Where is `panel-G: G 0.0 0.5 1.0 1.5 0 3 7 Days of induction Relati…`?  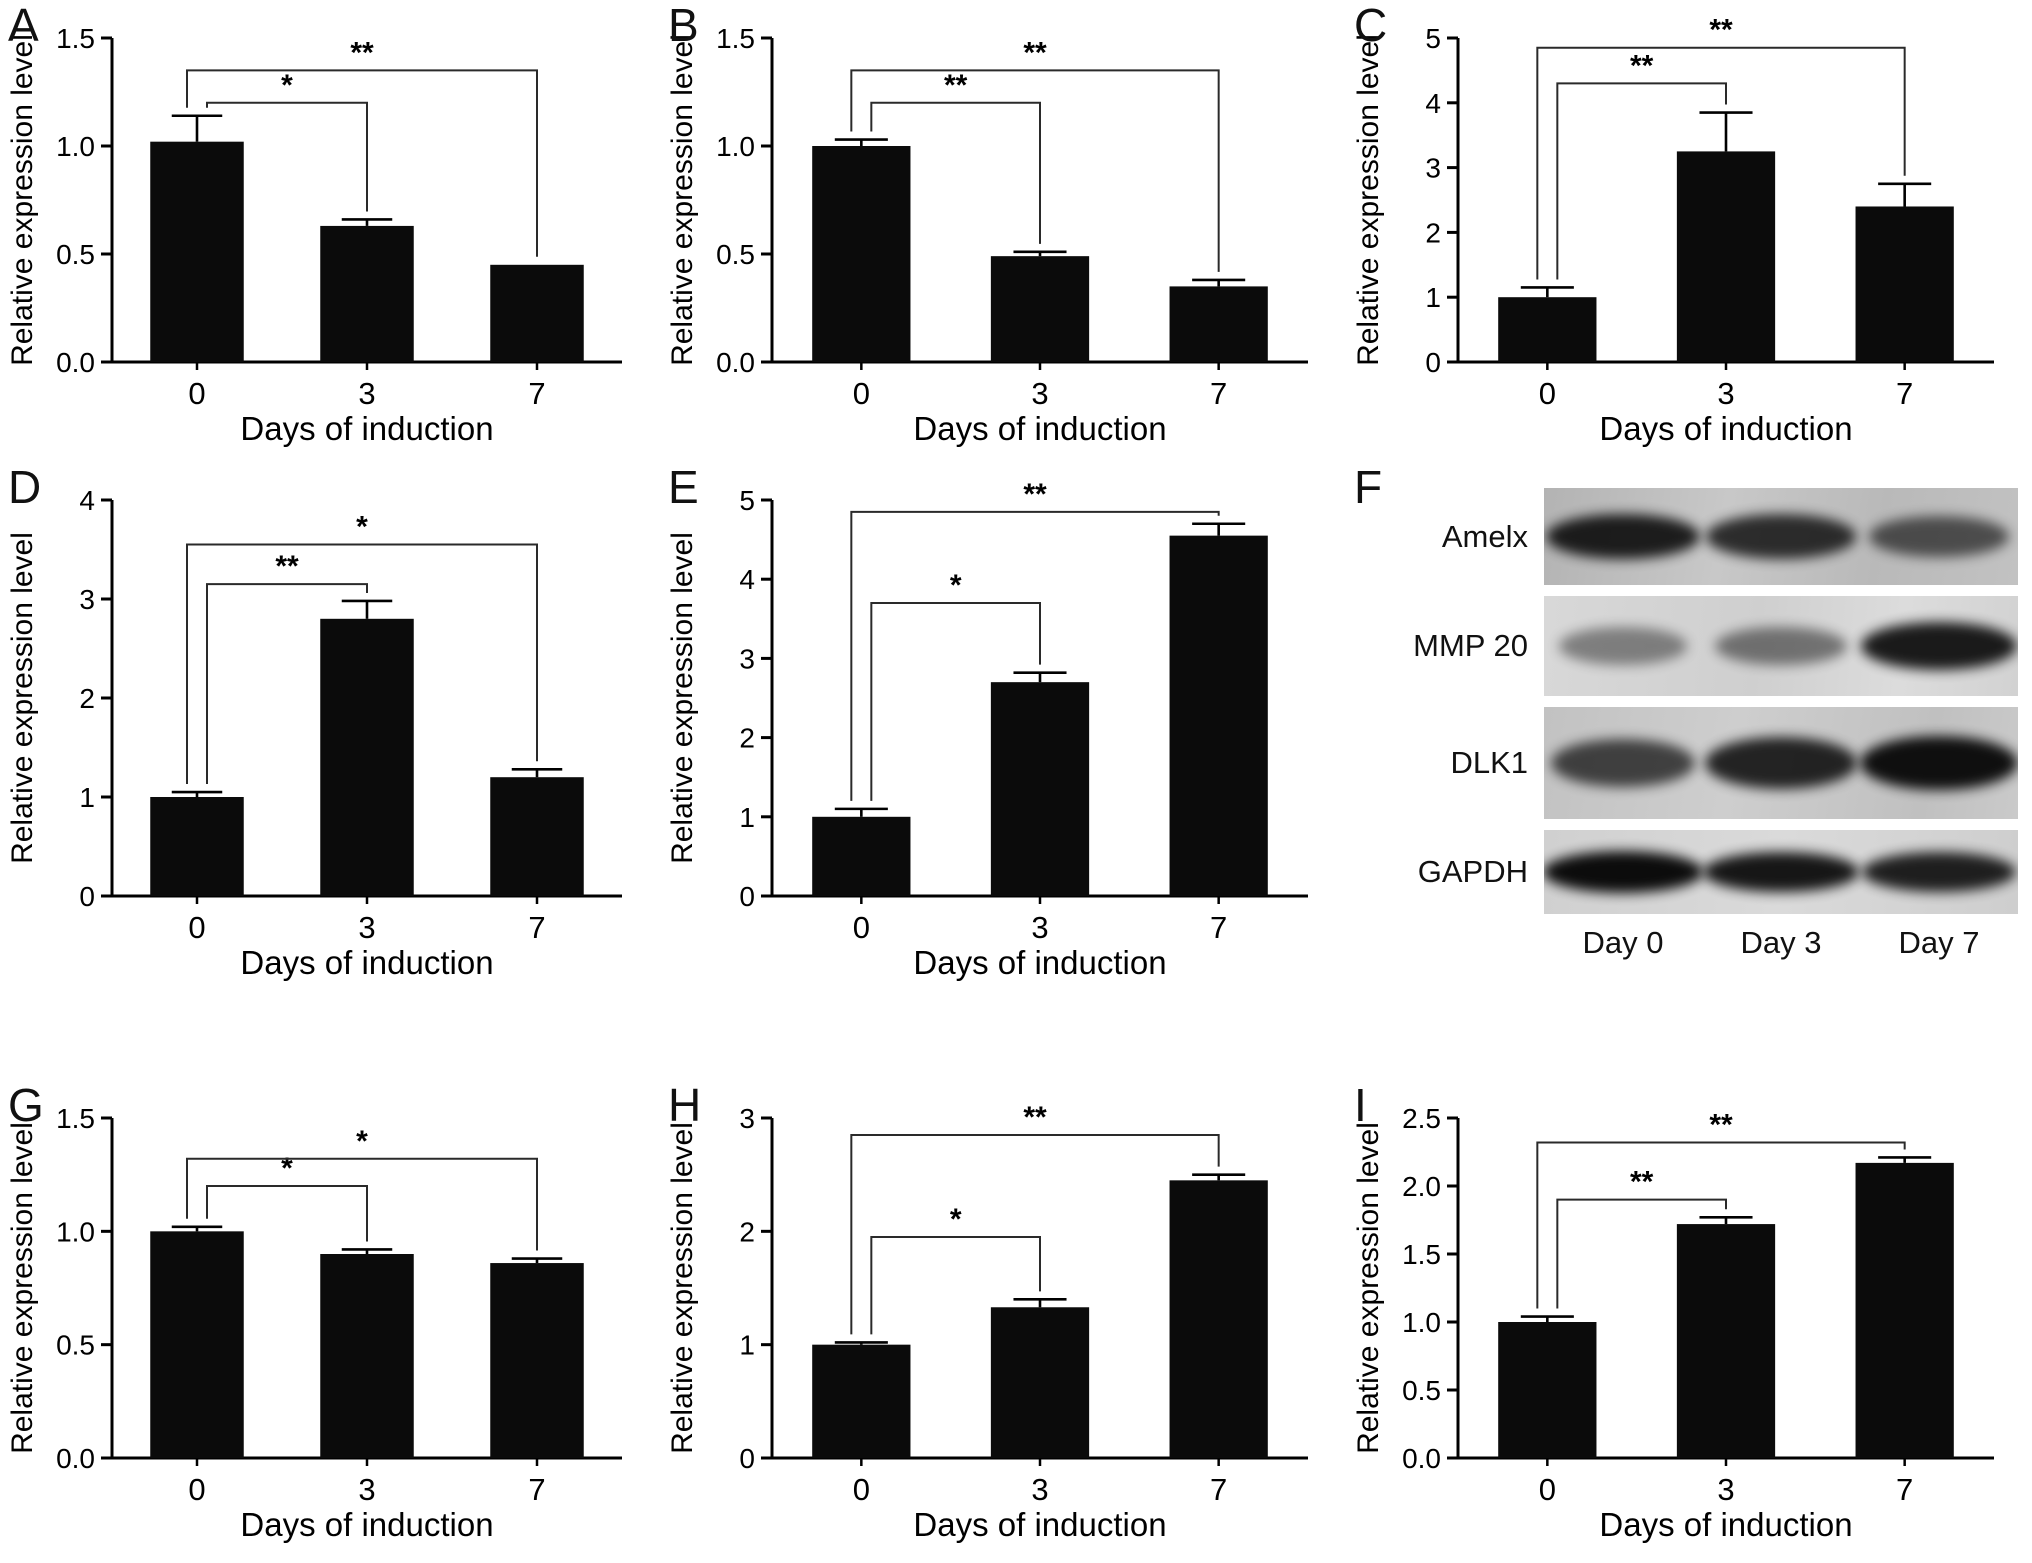 panel-G: G 0.0 0.5 1.0 1.5 0 3 7 Days of induction Relati… is located at coordinates (330, 1319).